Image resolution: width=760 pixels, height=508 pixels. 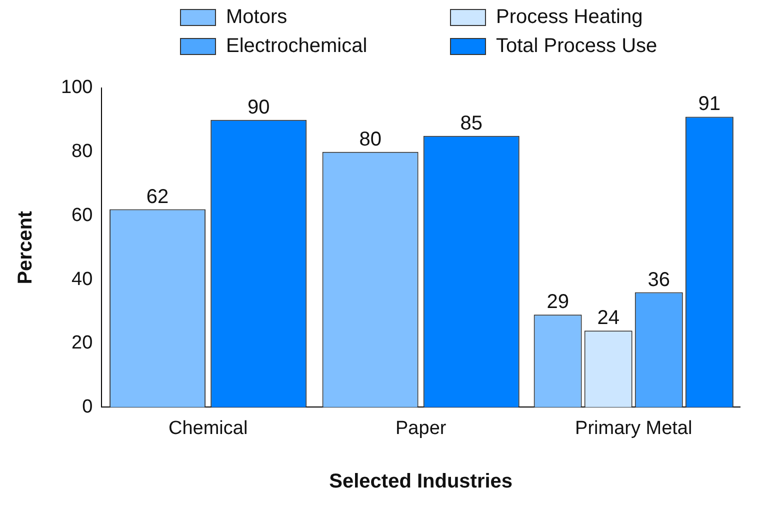 What do you see at coordinates (659, 279) in the screenshot?
I see `data-label: 36` at bounding box center [659, 279].